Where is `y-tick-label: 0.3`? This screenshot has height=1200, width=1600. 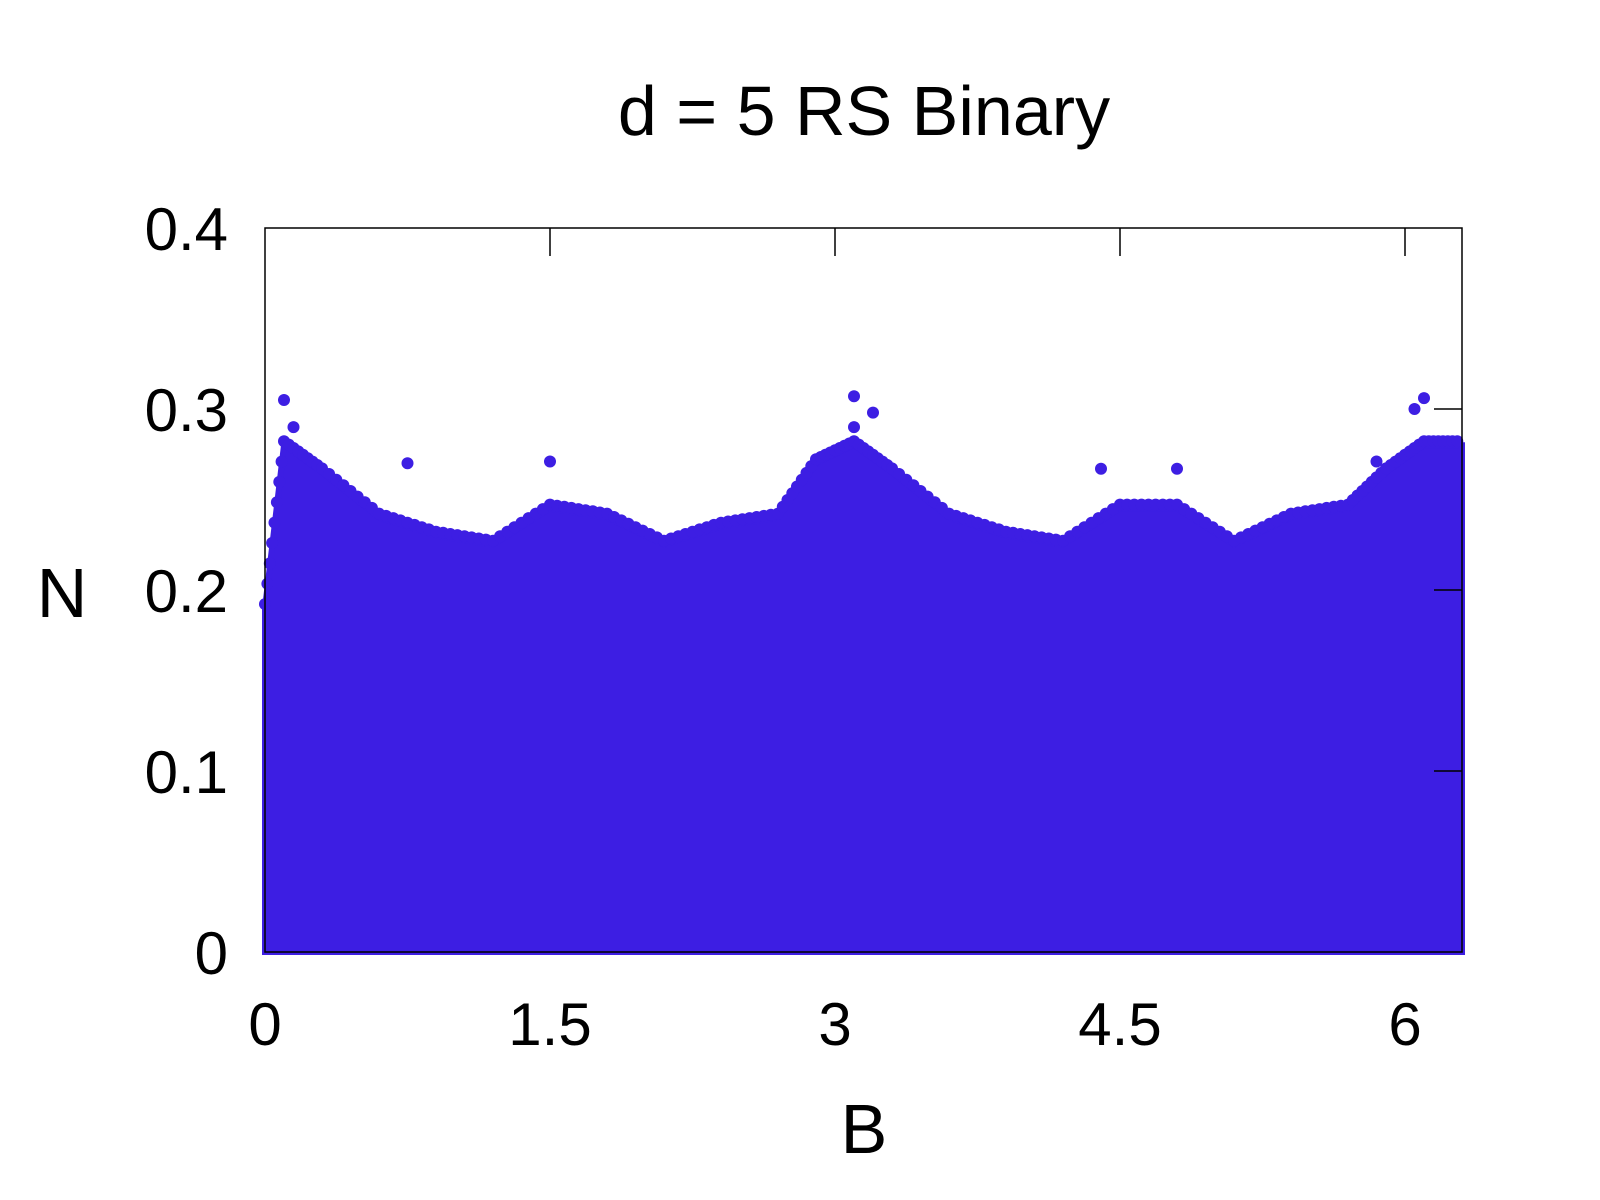
y-tick-label: 0.3 is located at coordinates (186, 410).